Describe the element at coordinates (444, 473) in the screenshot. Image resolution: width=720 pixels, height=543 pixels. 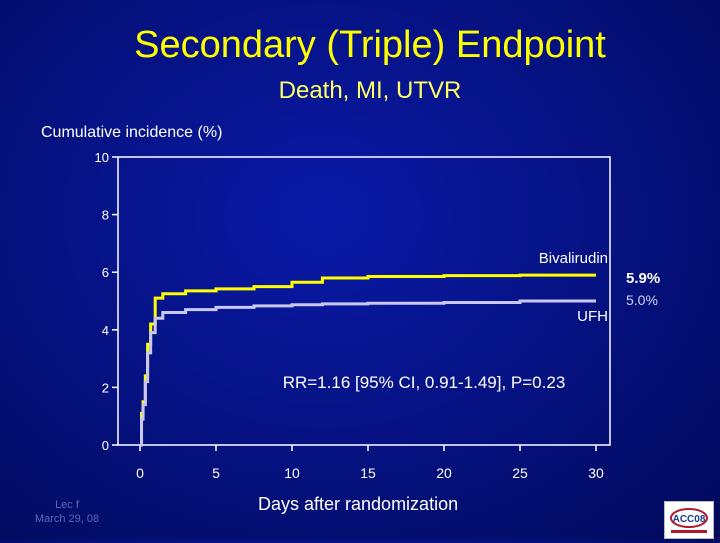
I see `x-tick-label: 20` at that location.